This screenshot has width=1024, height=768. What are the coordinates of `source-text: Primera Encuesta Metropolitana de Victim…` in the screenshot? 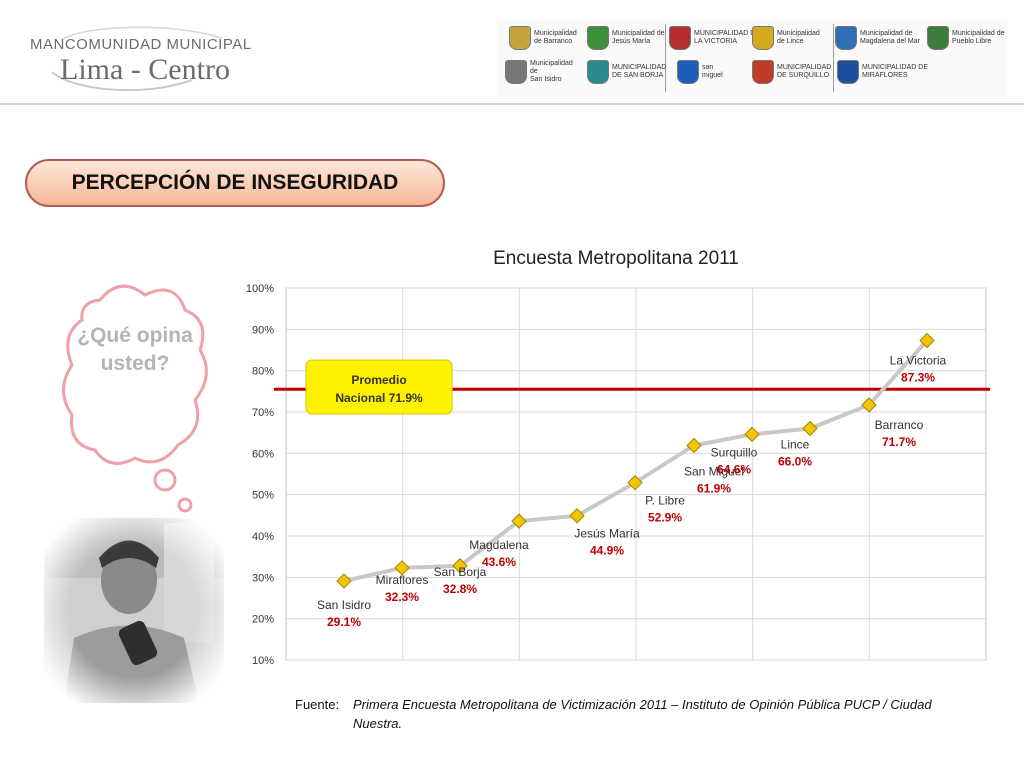 It's located at (642, 714).